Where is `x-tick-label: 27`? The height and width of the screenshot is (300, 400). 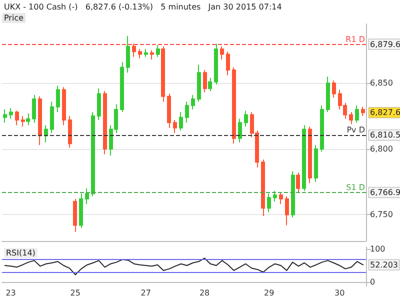 x-tick-label: 27 is located at coordinates (145, 293).